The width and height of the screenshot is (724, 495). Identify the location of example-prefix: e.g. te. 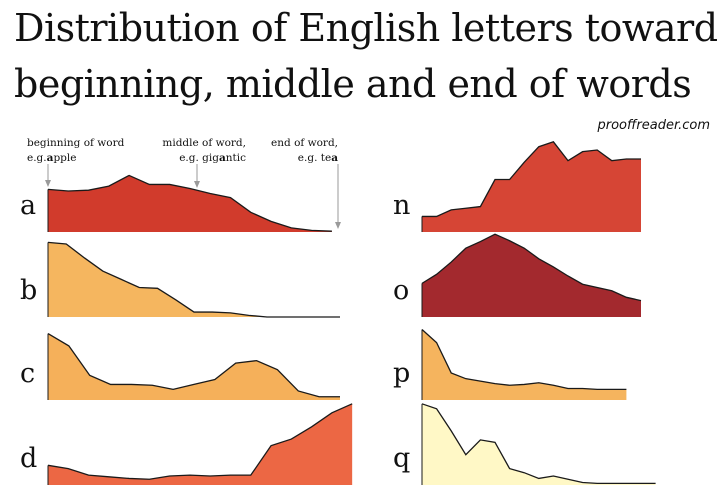
(314, 158).